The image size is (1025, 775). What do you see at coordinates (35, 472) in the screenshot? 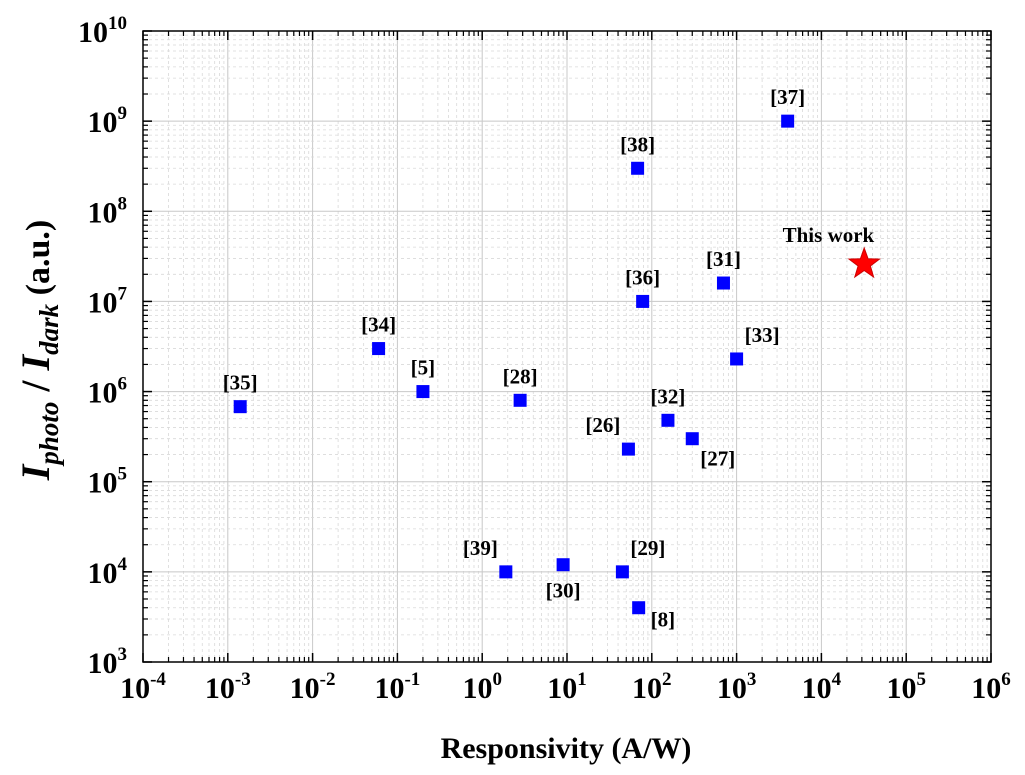
I see `y-axis-title-i1: I` at bounding box center [35, 472].